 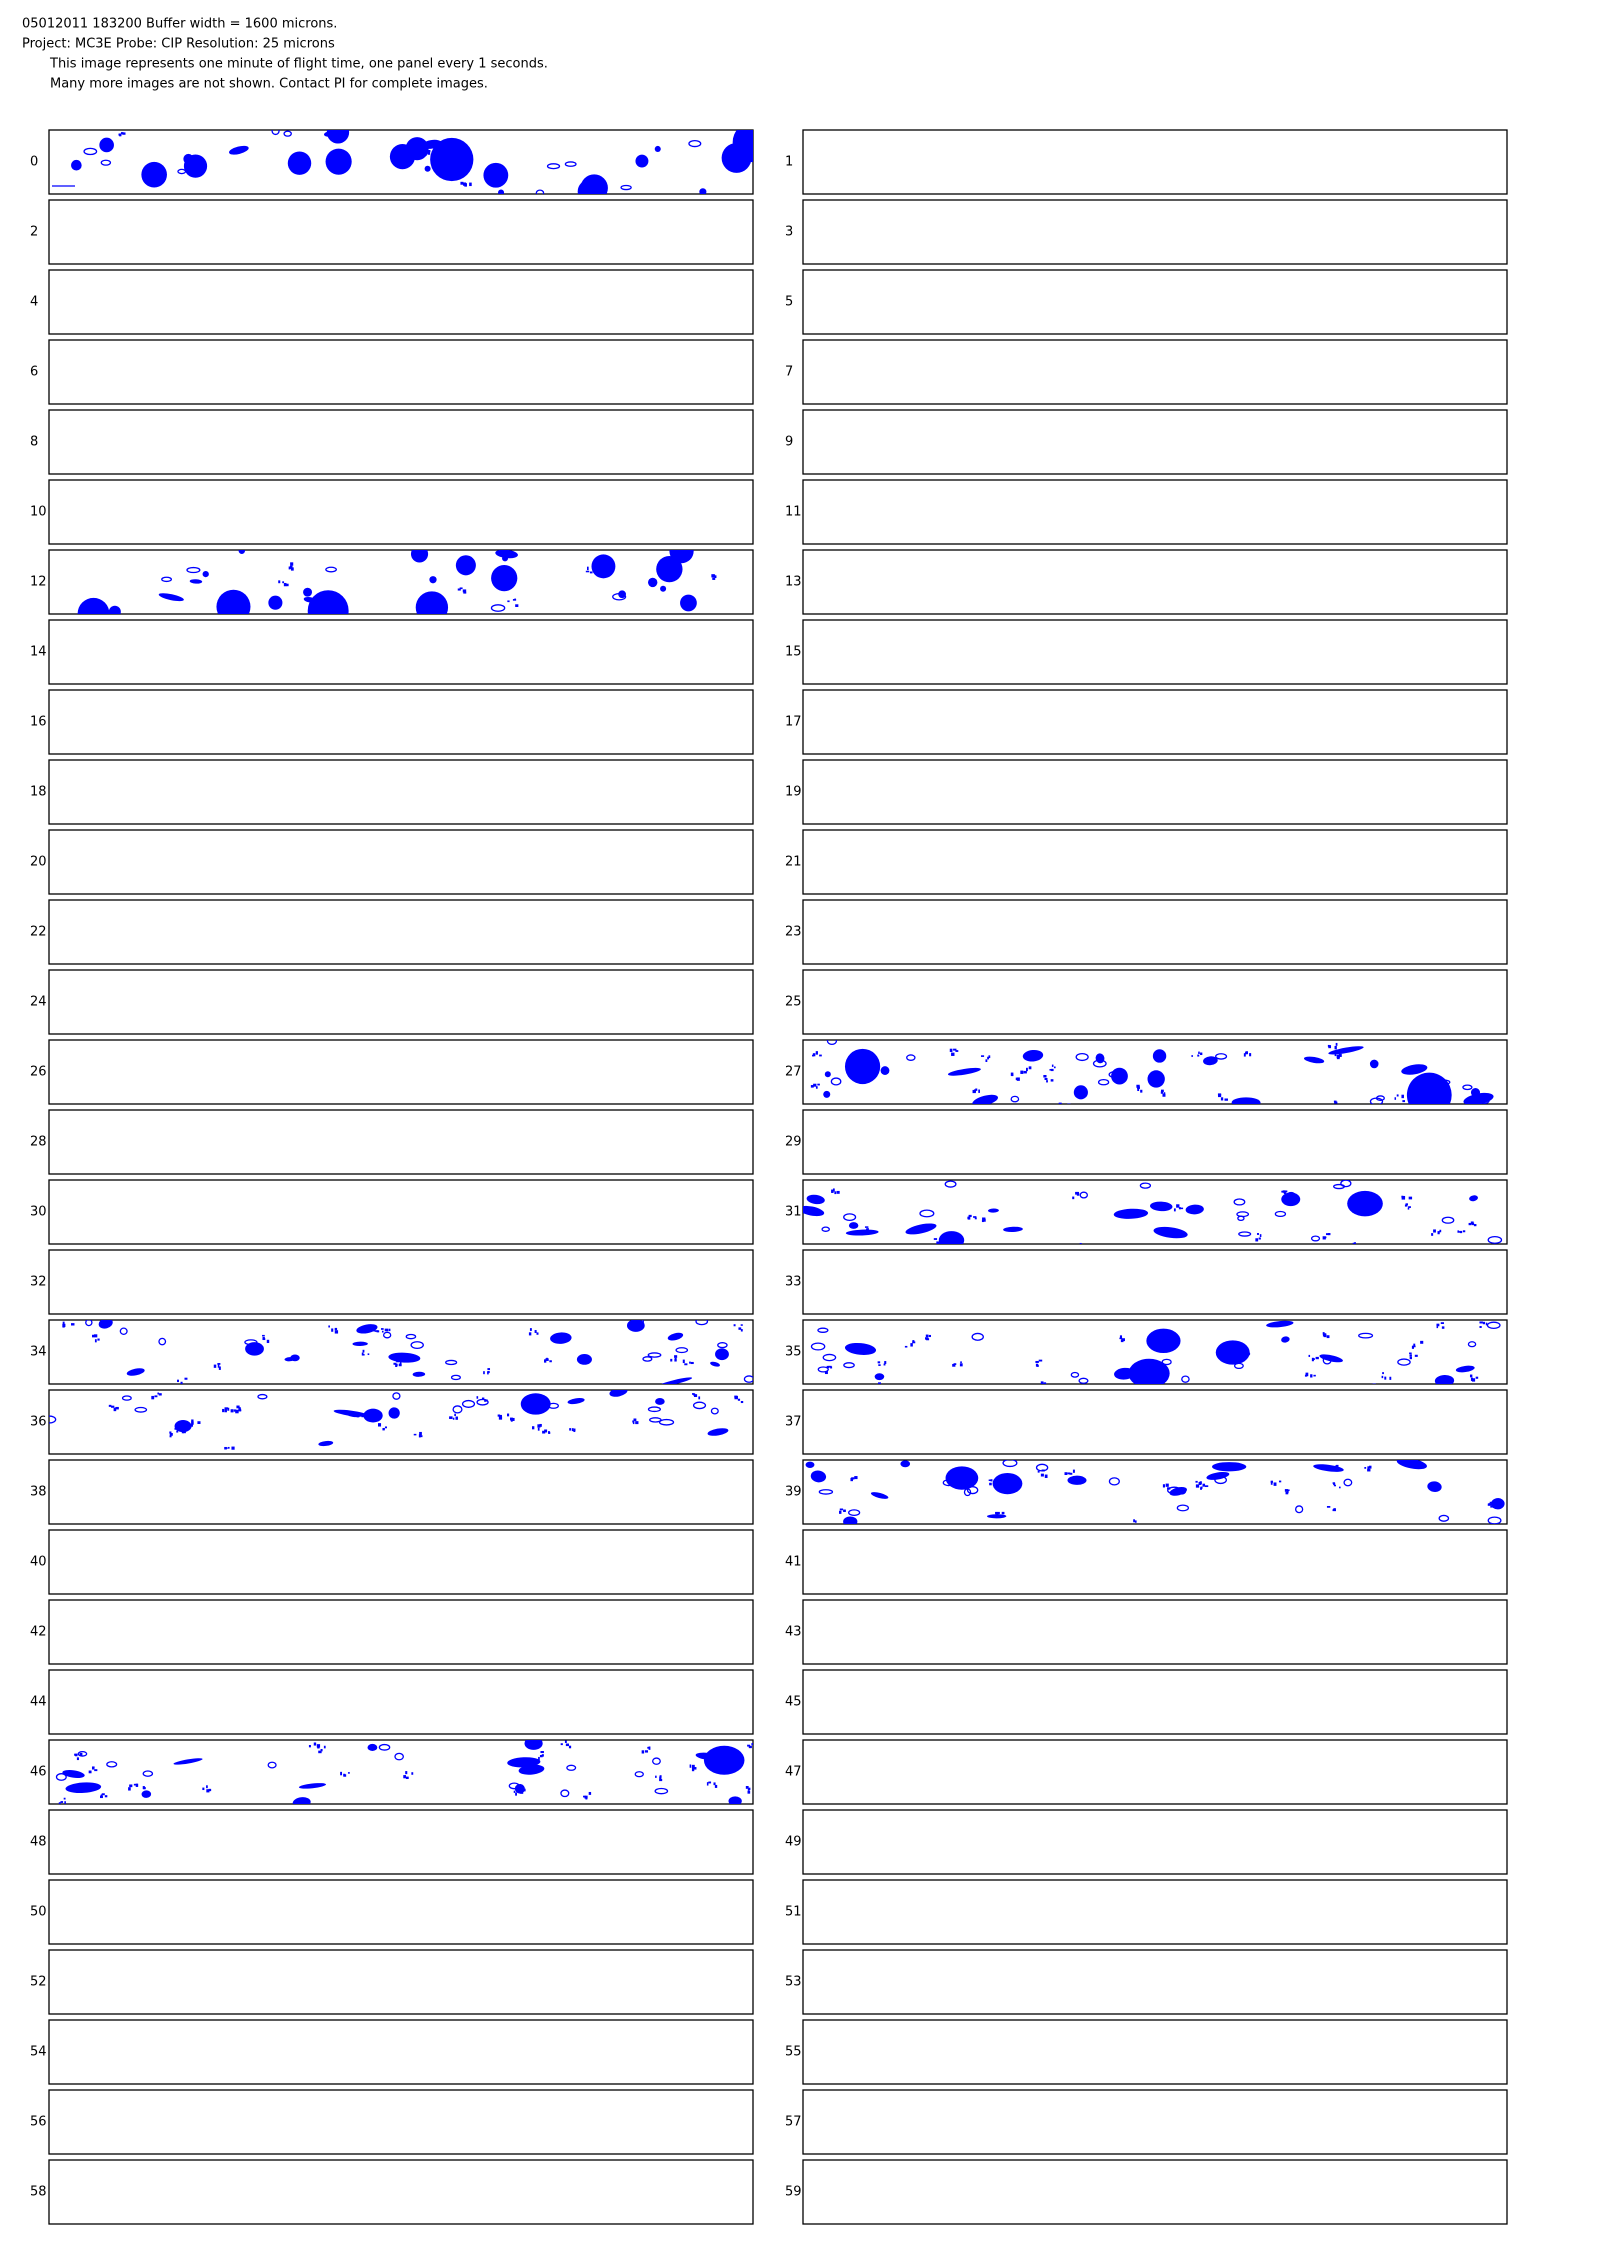 What do you see at coordinates (793, 1212) in the screenshot?
I see `panel-label: 31` at bounding box center [793, 1212].